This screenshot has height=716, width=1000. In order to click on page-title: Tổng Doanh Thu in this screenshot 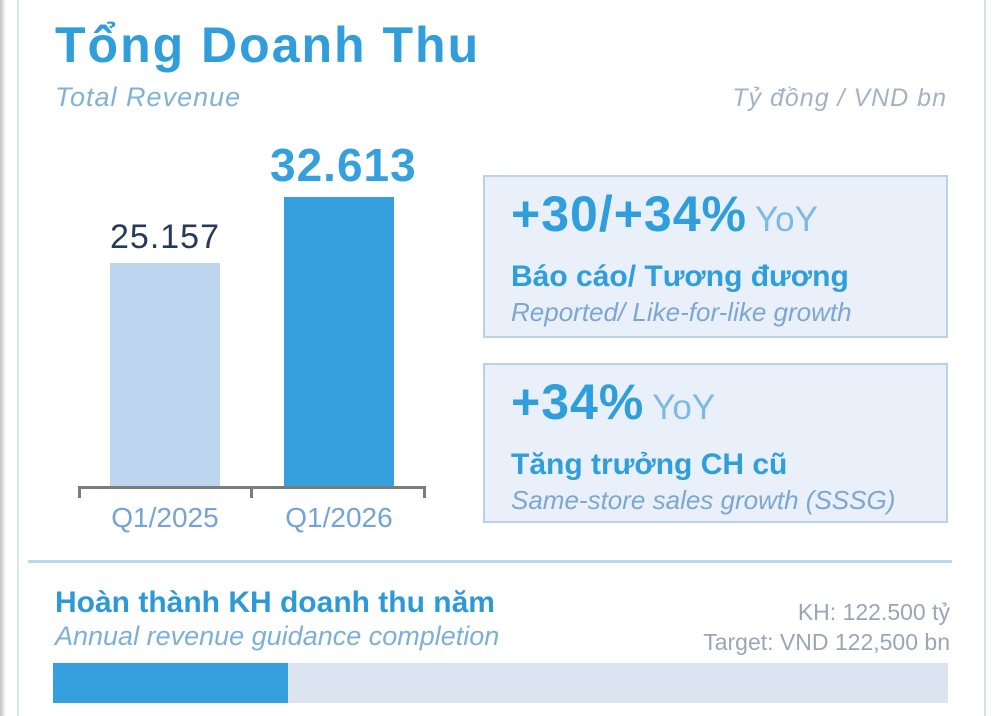, I will do `click(268, 45)`.